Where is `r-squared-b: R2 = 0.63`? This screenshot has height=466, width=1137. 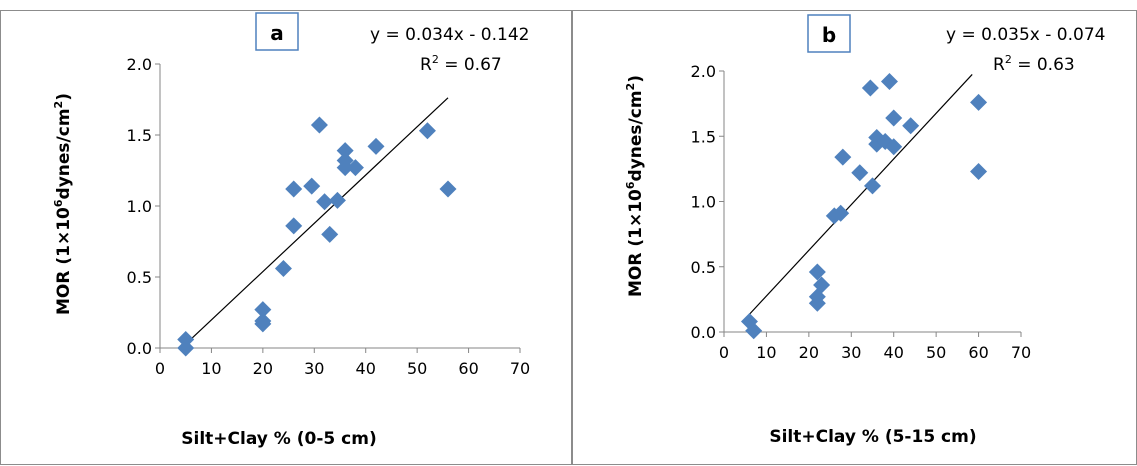 r-squared-b: R2 = 0.63 is located at coordinates (1034, 64).